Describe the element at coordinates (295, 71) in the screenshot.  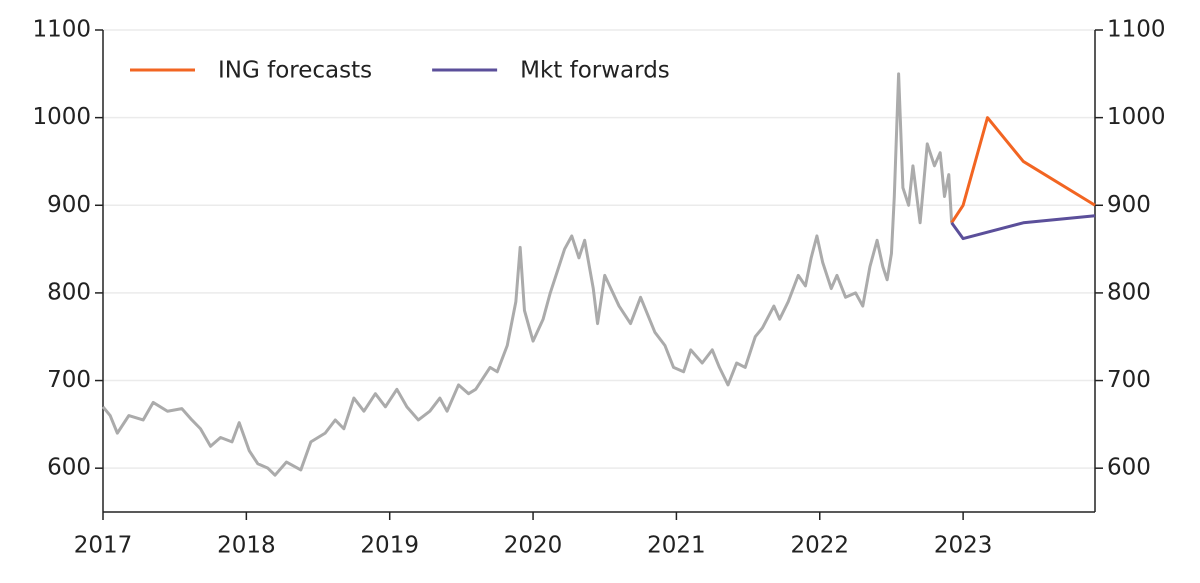
I see `legend-label: ING forecasts` at that location.